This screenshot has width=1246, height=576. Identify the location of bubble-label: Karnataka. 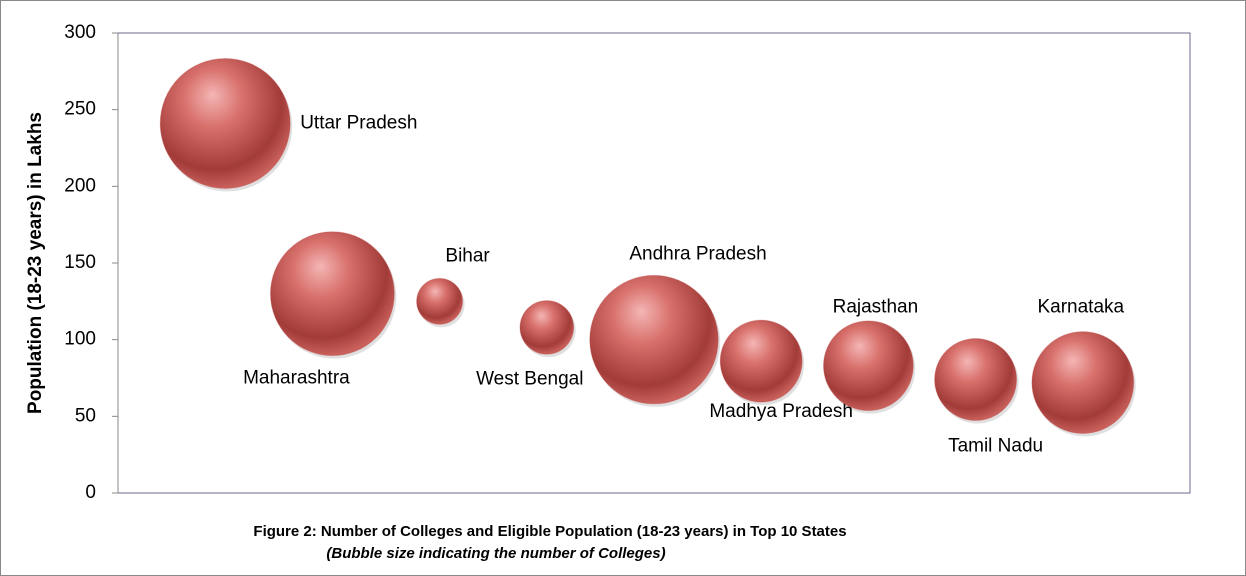
(1080, 307).